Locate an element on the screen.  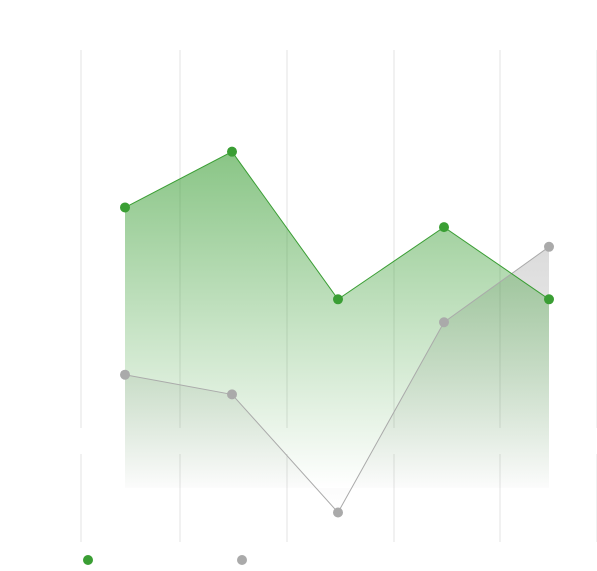
legend is located at coordinates (165, 560).